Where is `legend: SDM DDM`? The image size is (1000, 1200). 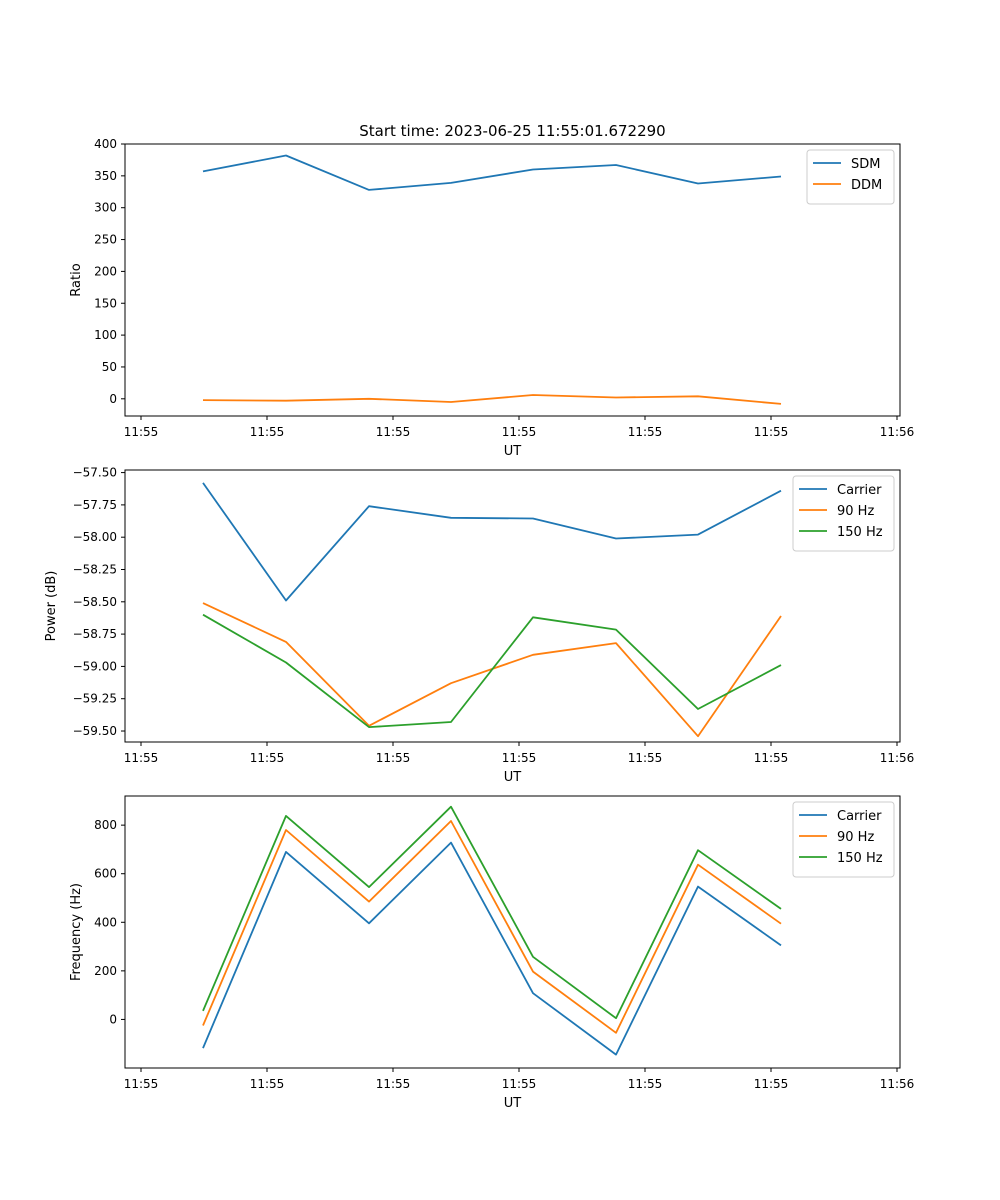
legend: SDM DDM is located at coordinates (850, 177).